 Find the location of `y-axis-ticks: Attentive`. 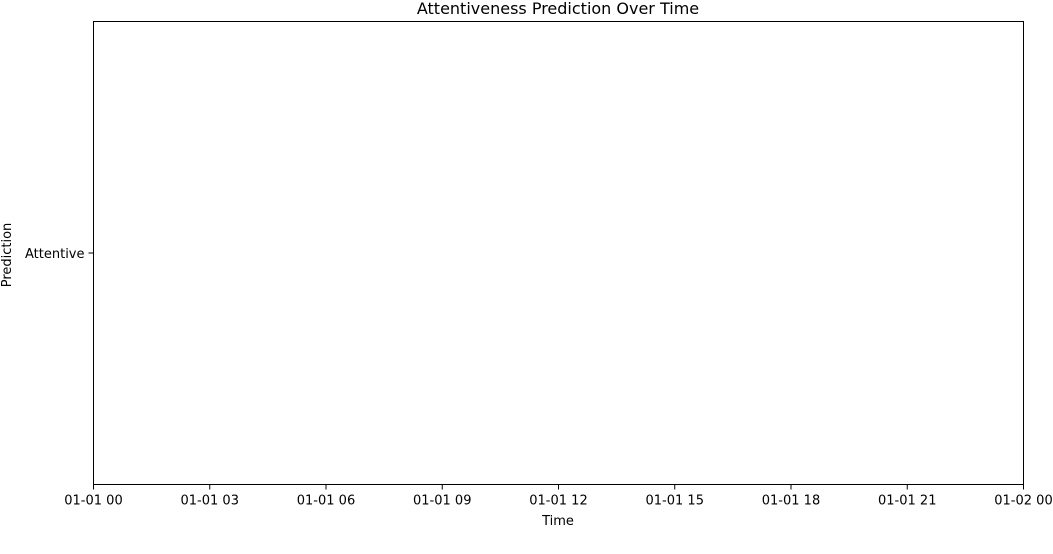

y-axis-ticks: Attentive is located at coordinates (59, 254).